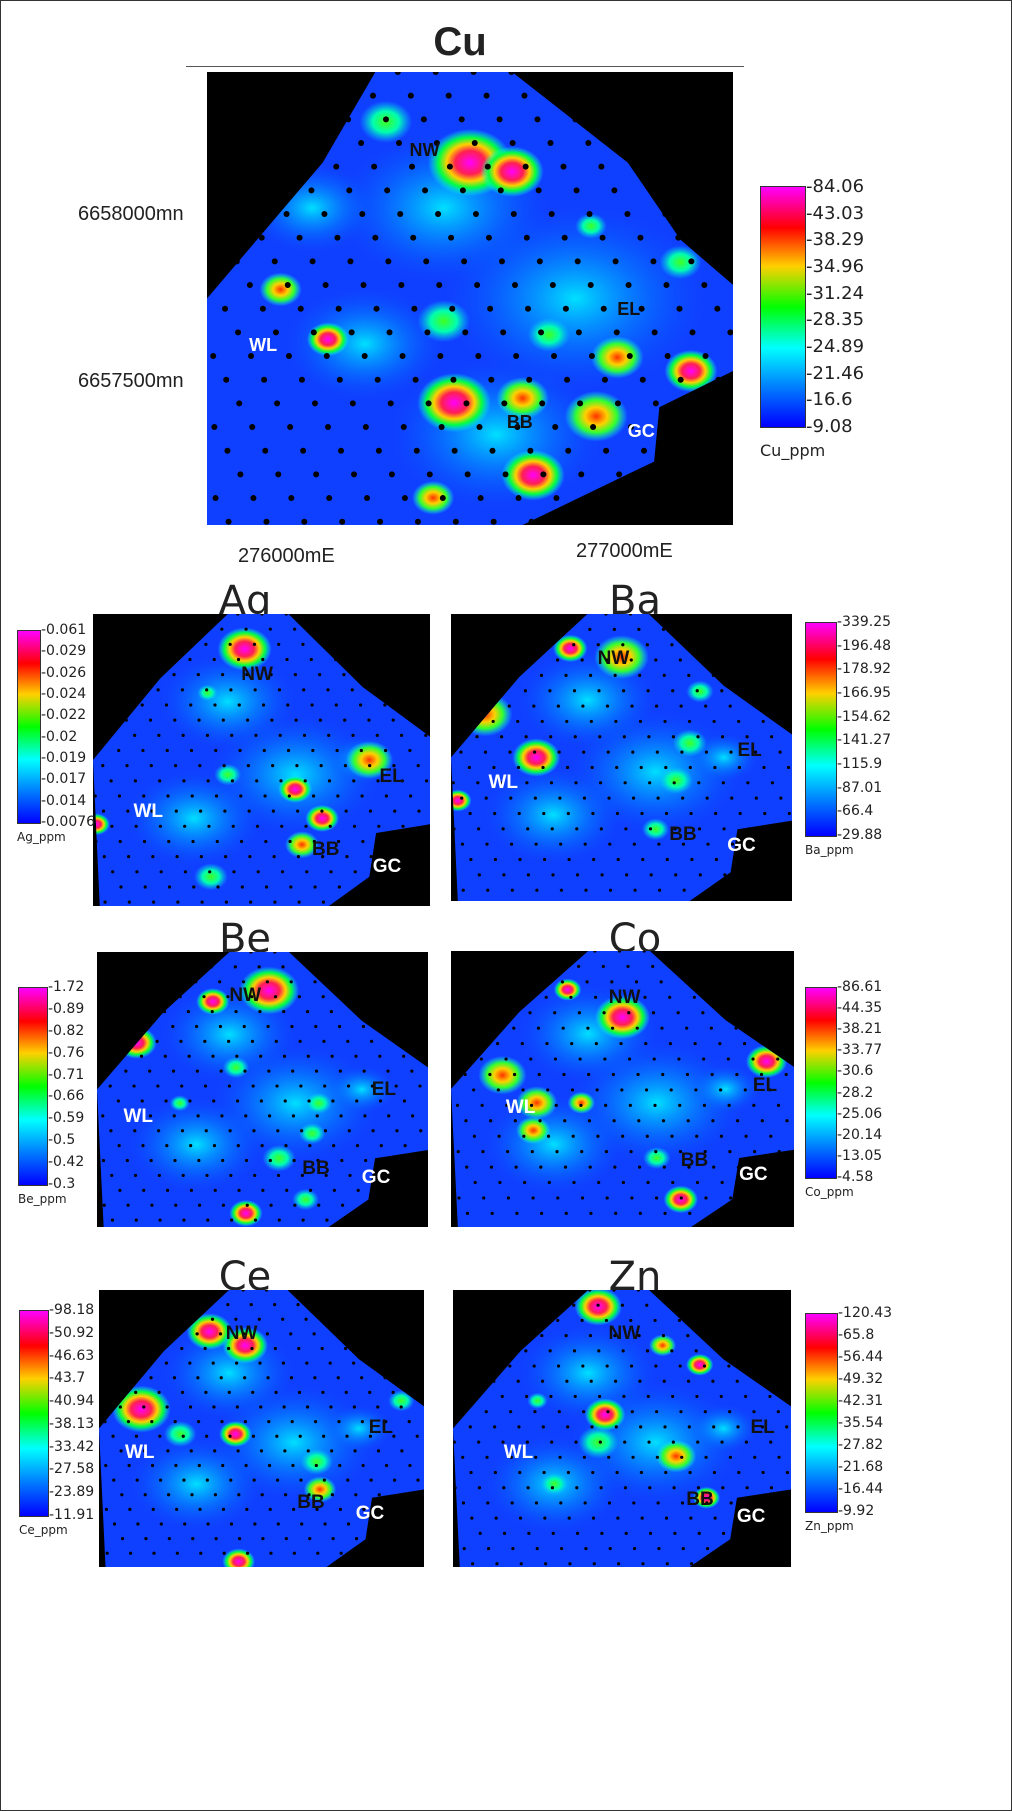  I want to click on colorbar-tick: -34.96, so click(835, 266).